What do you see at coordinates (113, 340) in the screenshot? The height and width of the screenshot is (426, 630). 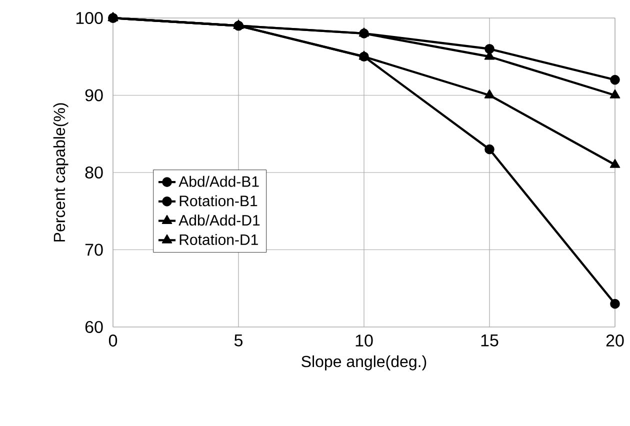 I see `x-tick-label: 0` at bounding box center [113, 340].